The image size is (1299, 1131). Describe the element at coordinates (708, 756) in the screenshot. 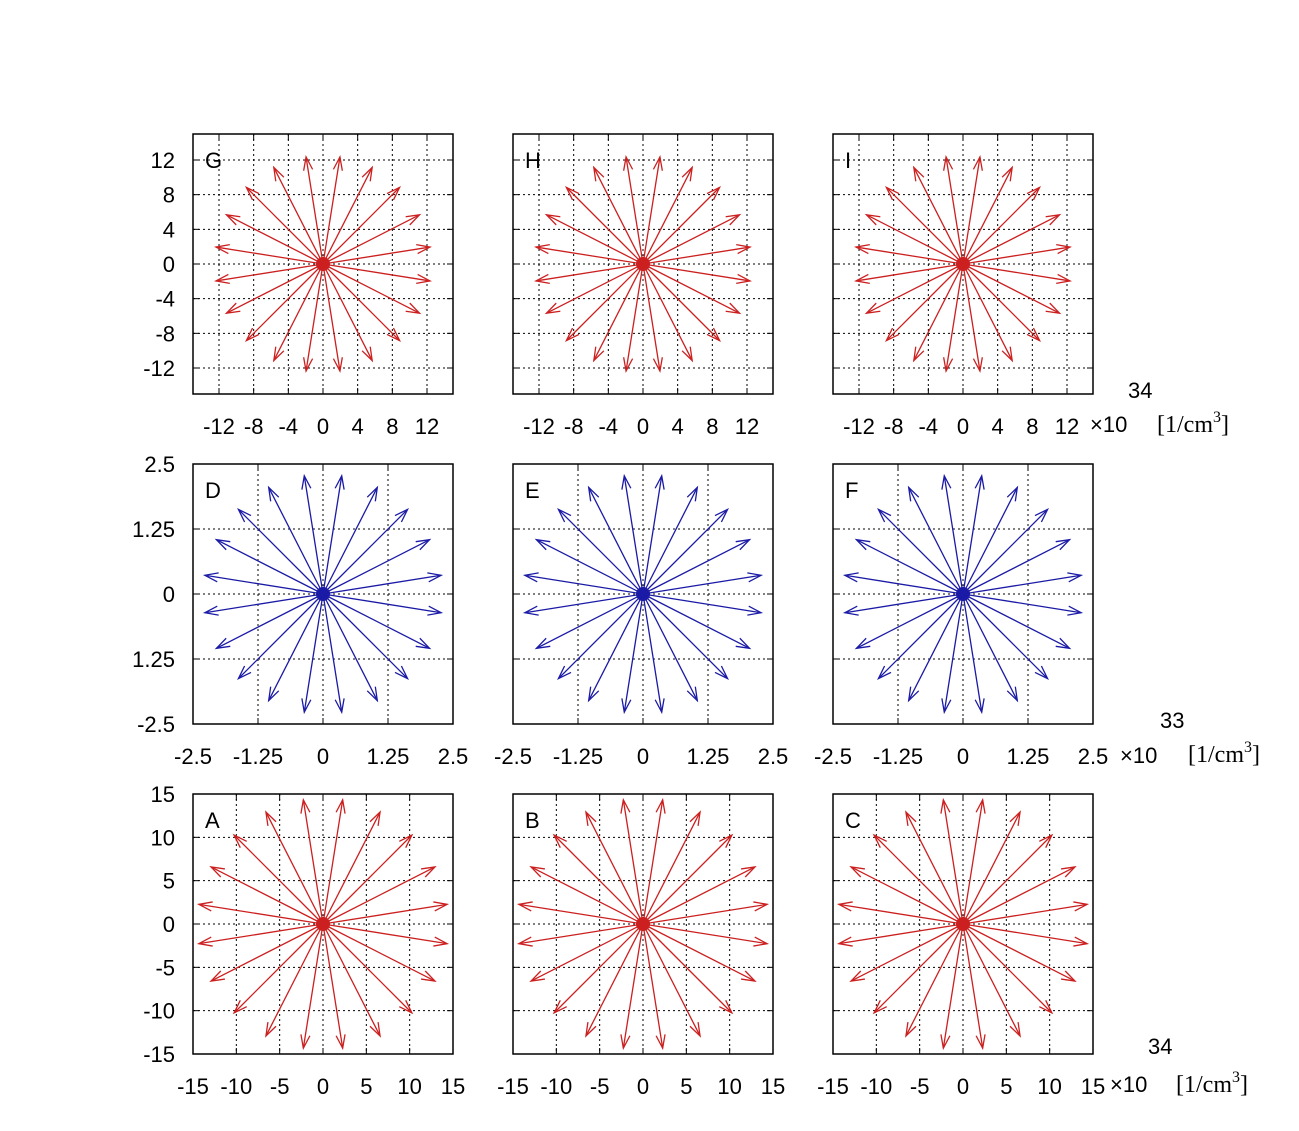

I see `x-tick-label: 1.25` at that location.